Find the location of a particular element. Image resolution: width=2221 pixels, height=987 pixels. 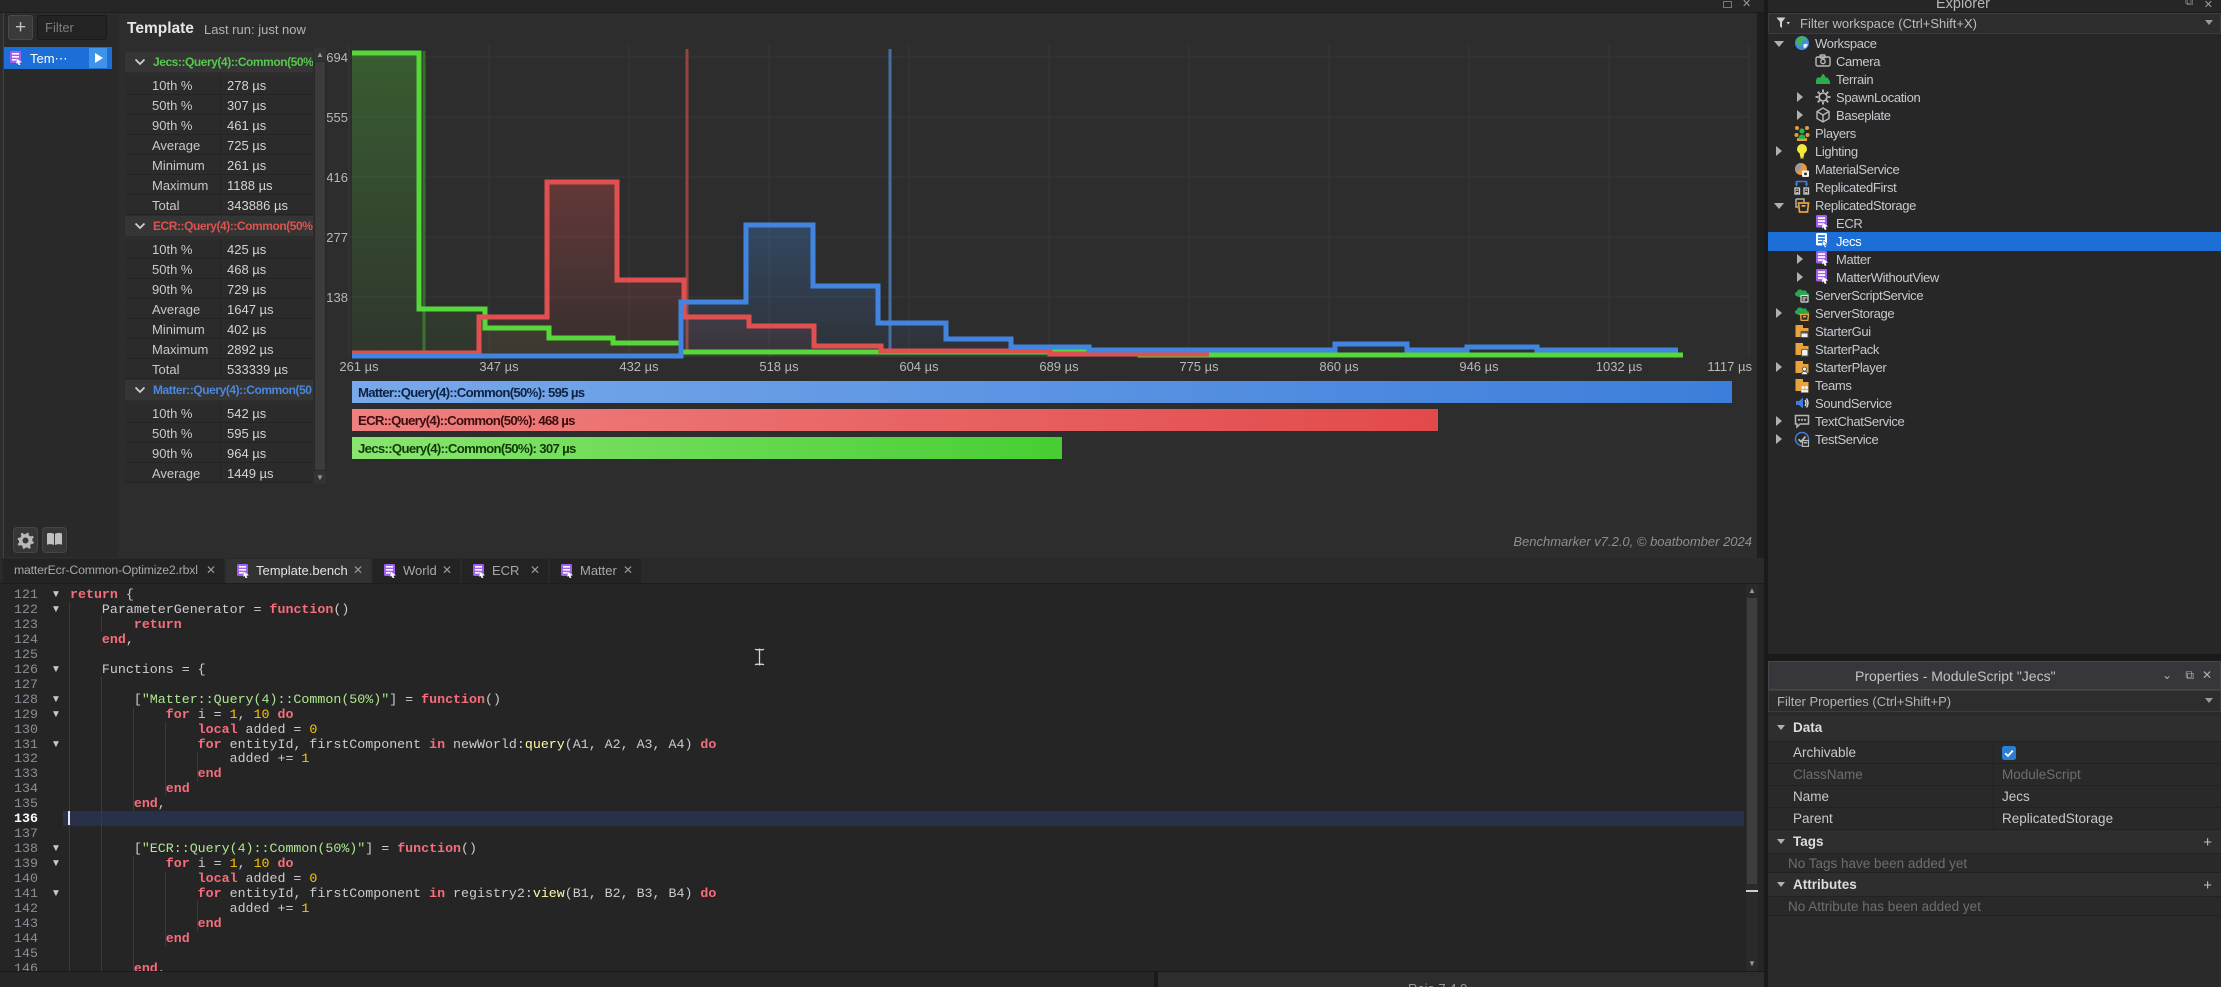

svg-text: 261 µs is located at coordinates (359, 366).